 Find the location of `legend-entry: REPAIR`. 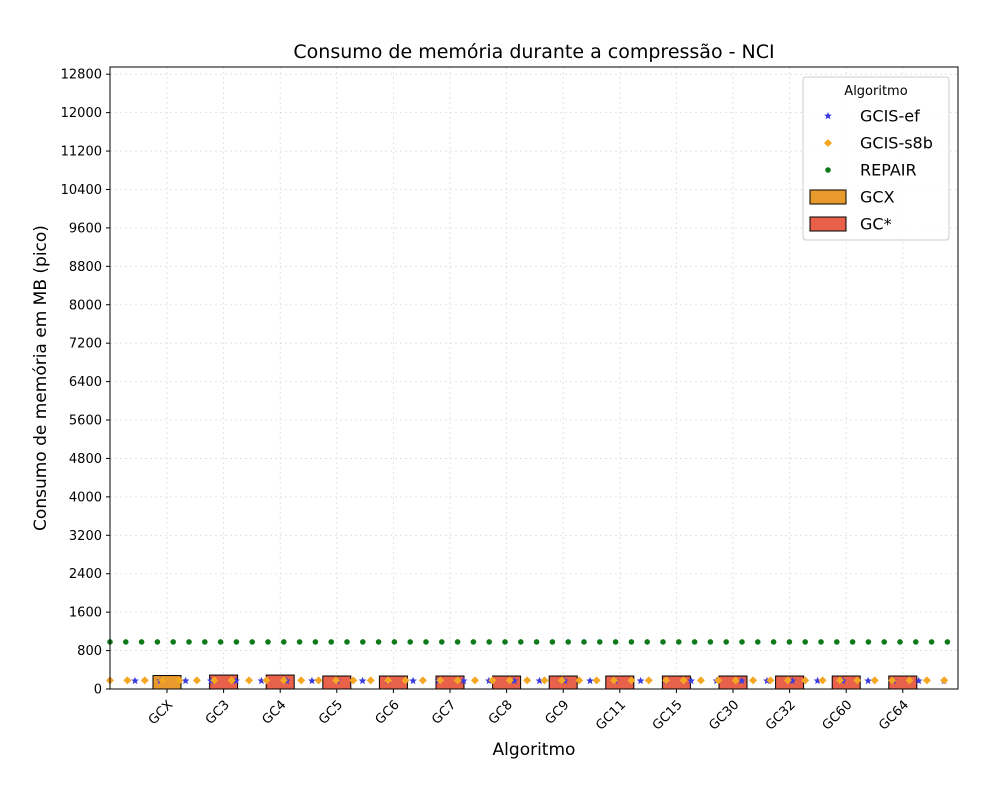

legend-entry: REPAIR is located at coordinates (871, 170).